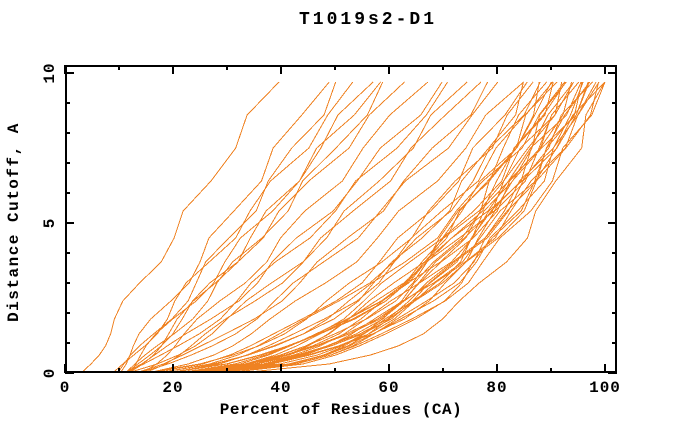  What do you see at coordinates (341, 410) in the screenshot?
I see `x-axis-label: Percent of Residues (CA)` at bounding box center [341, 410].